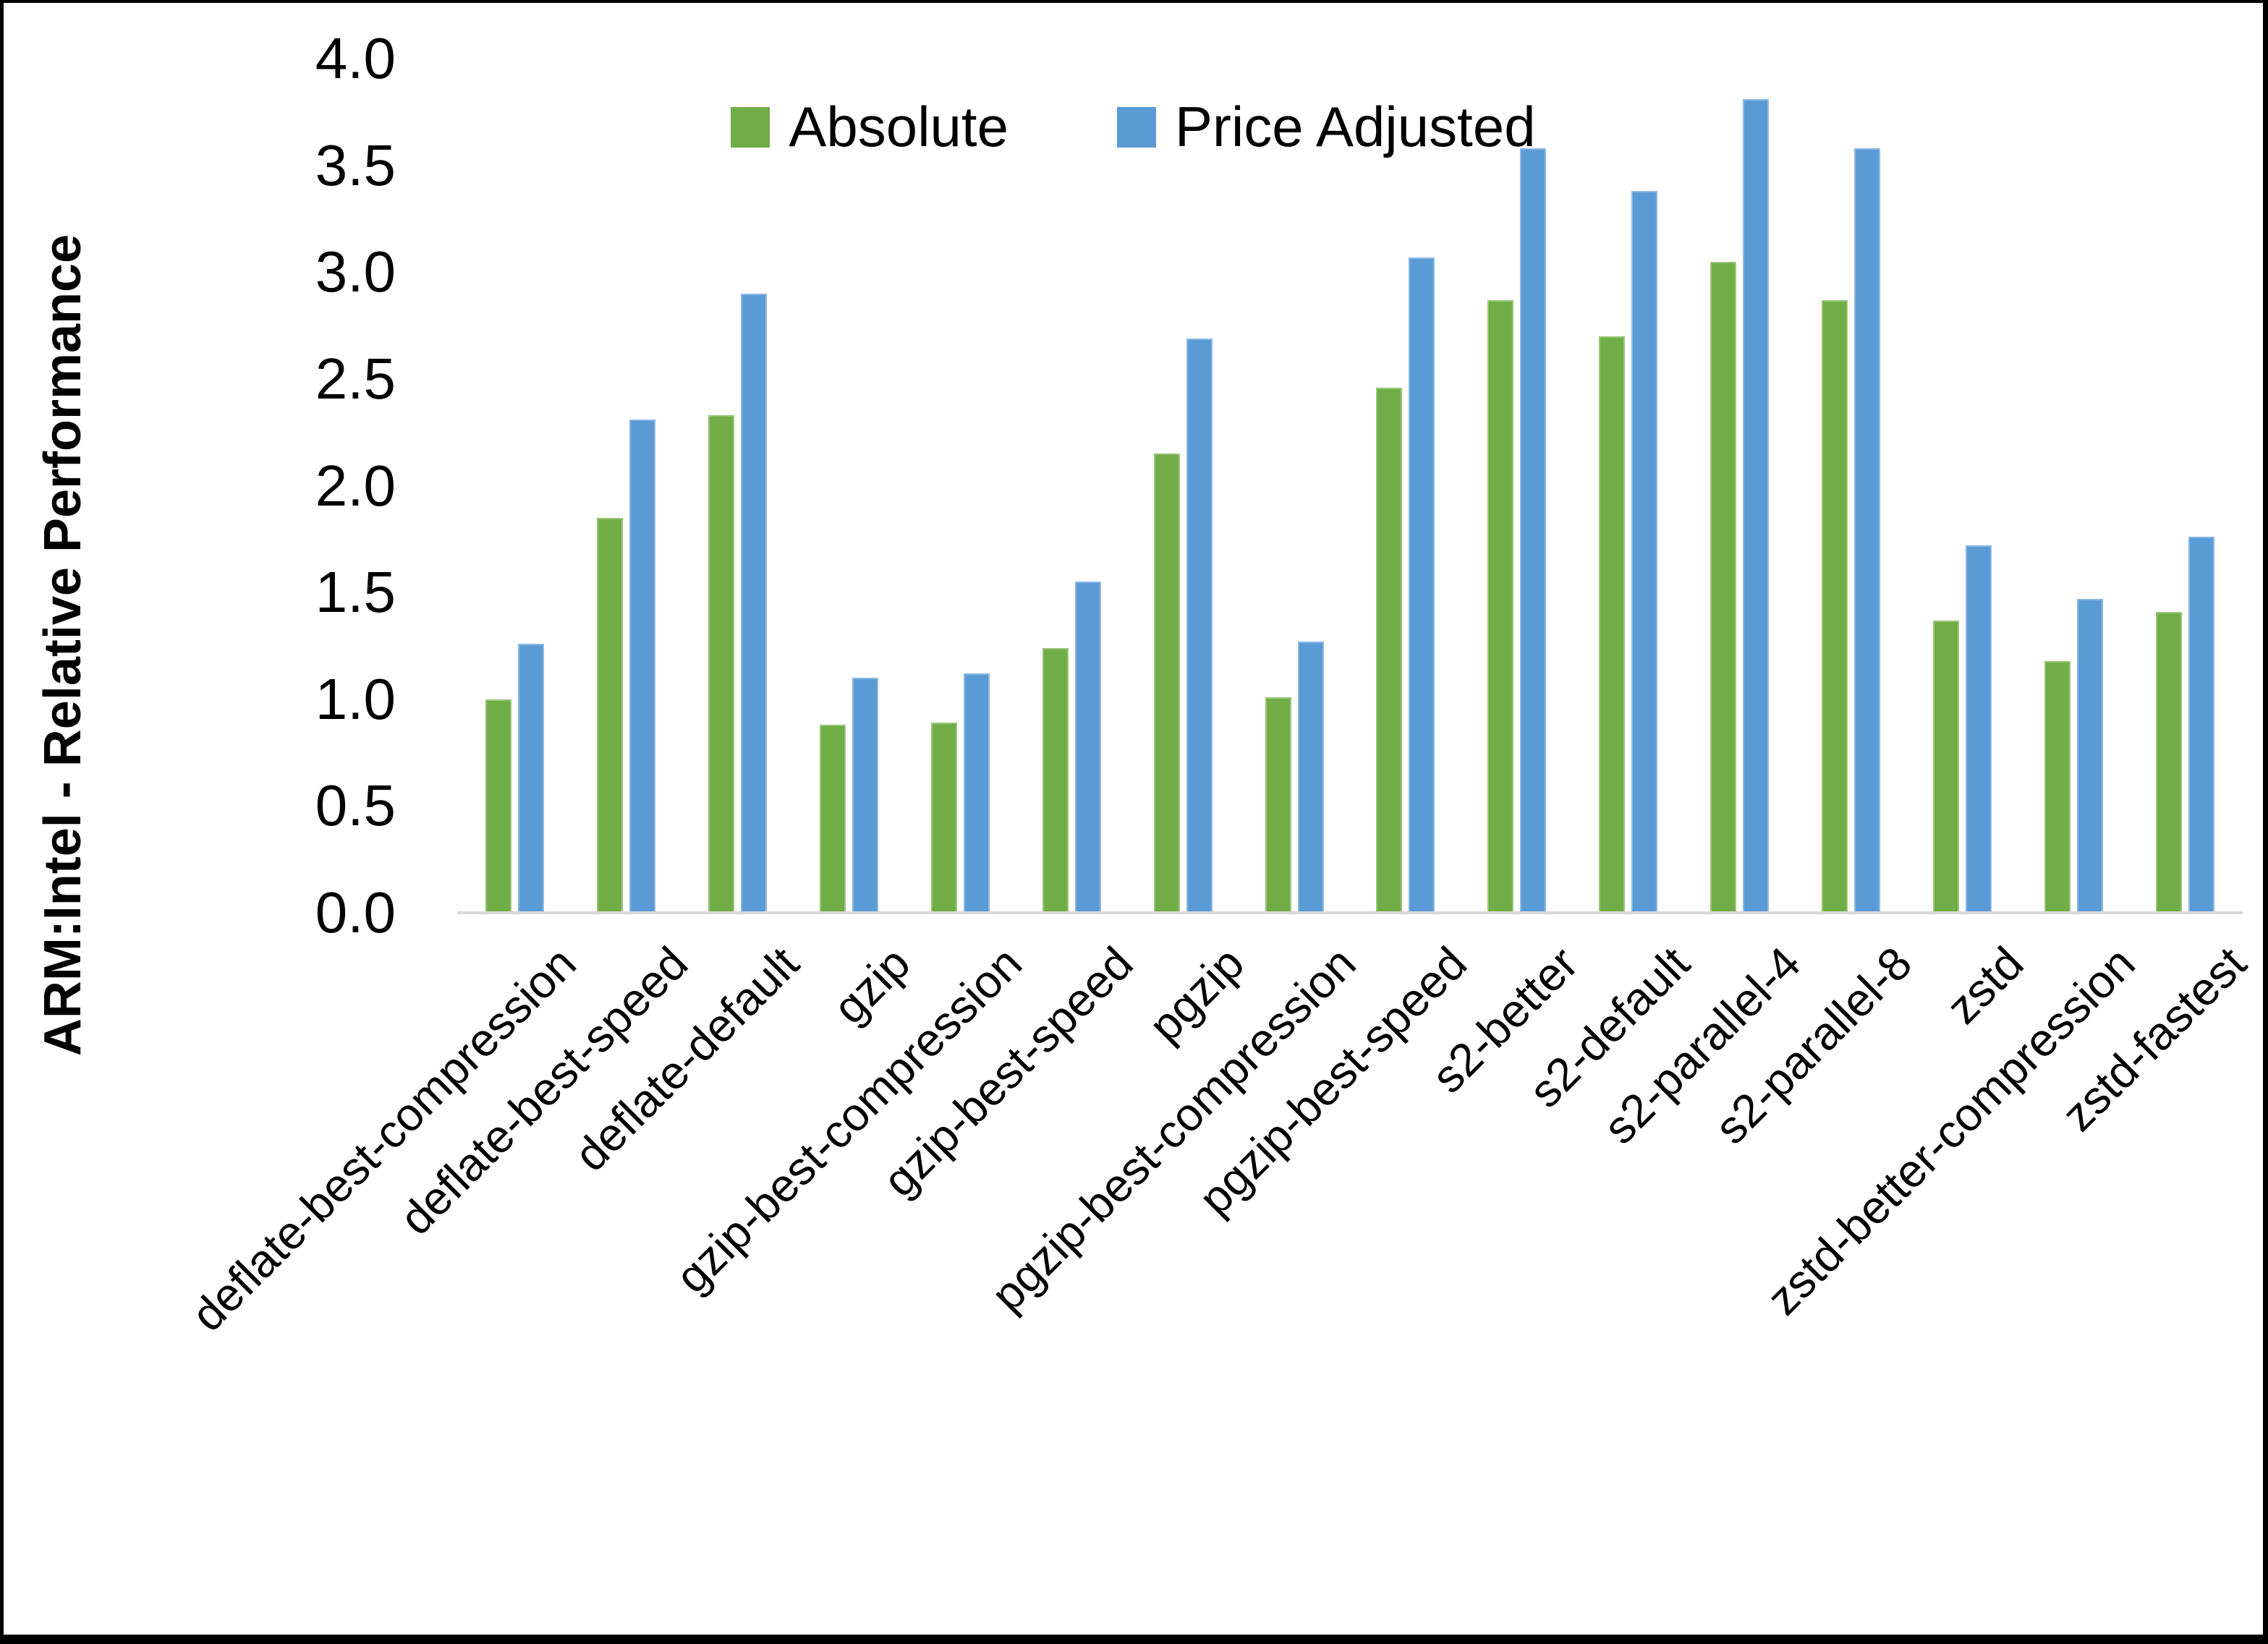 The height and width of the screenshot is (1644, 2268). I want to click on y-tick-label: 3.5, so click(355, 164).